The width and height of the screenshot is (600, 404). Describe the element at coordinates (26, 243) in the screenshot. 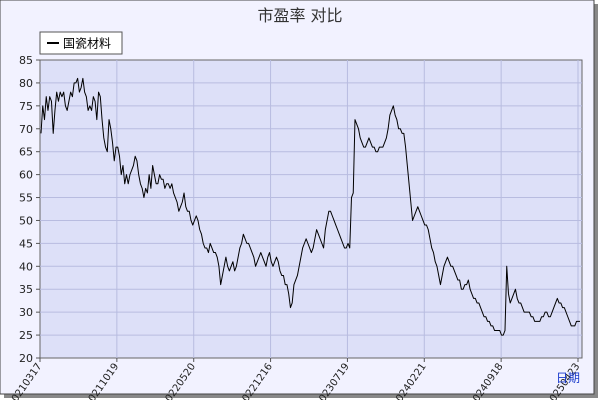

I see `y-tick-label: 45` at that location.